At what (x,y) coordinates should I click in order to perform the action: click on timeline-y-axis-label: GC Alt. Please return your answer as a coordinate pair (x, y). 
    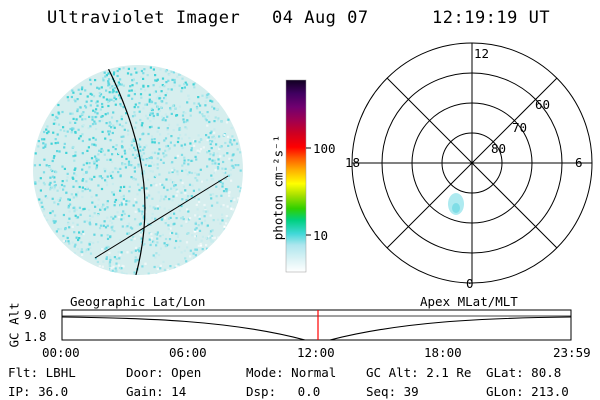
    Looking at the image, I should click on (14, 325).